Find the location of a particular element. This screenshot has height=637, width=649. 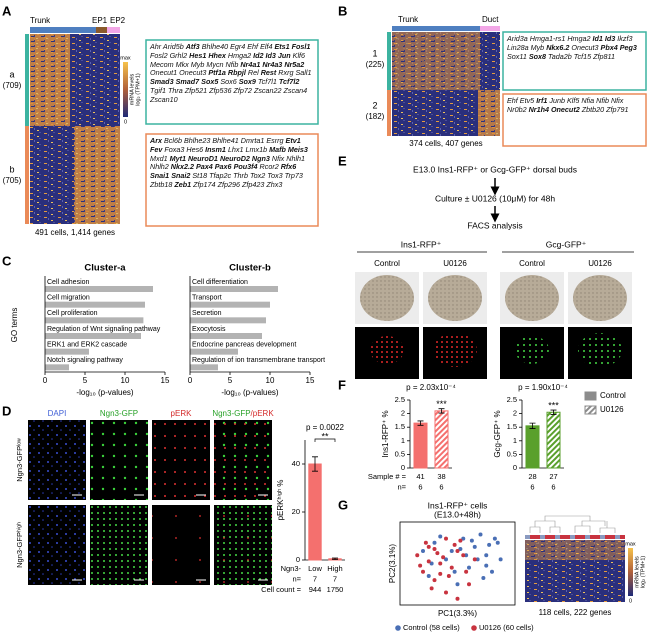

gene: Nr4a3 is located at coordinates (272, 64).